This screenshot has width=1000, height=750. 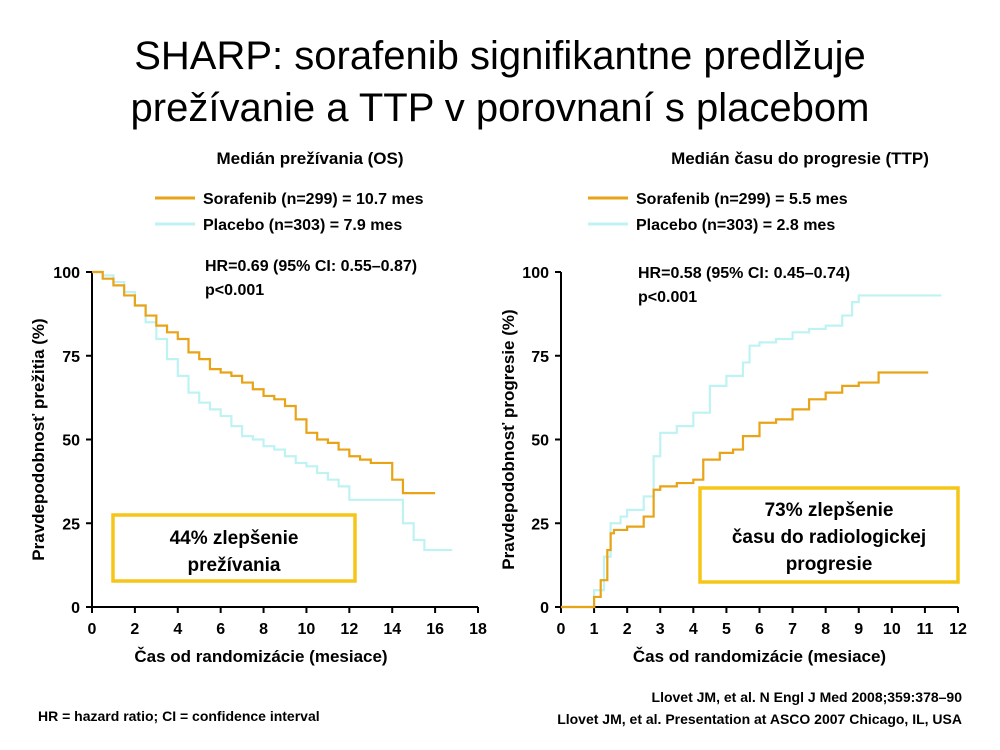 What do you see at coordinates (544, 608) in the screenshot?
I see `chart2-y-tick-label: 0` at bounding box center [544, 608].